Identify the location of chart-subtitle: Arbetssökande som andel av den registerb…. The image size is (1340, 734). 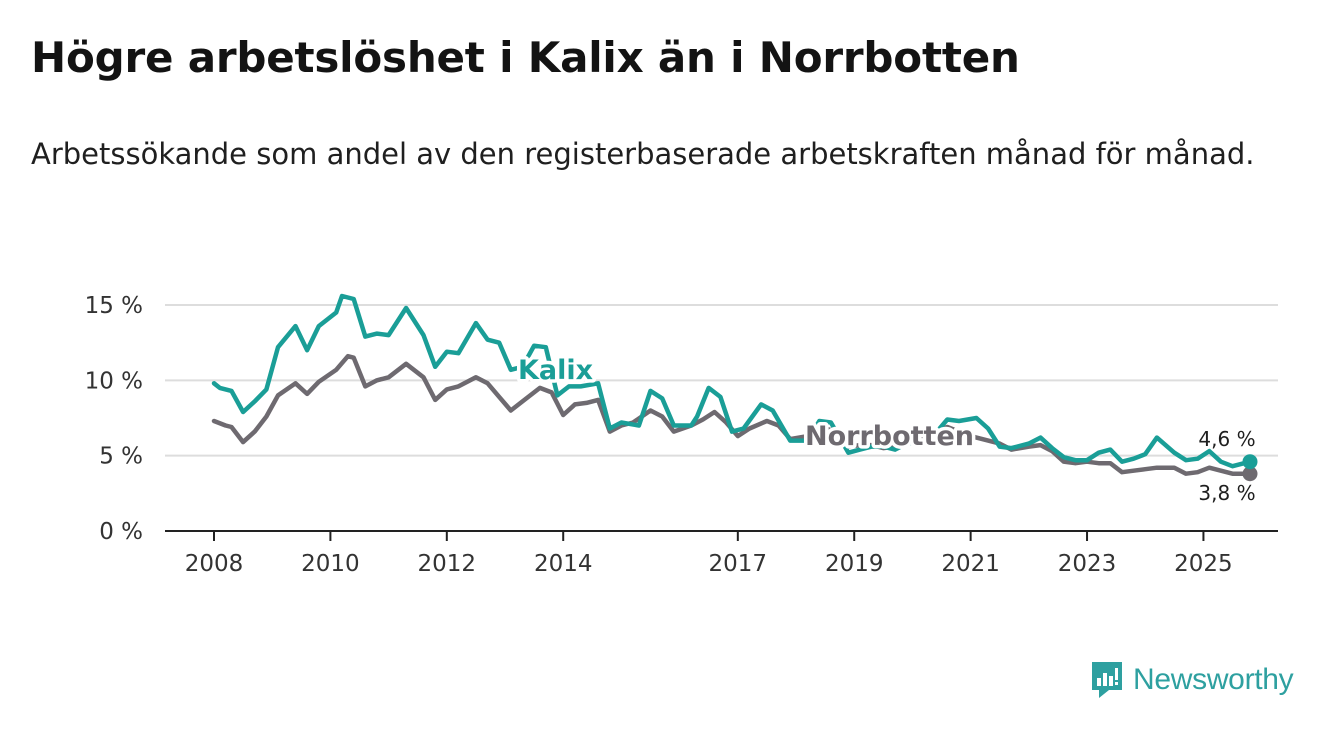
(643, 154).